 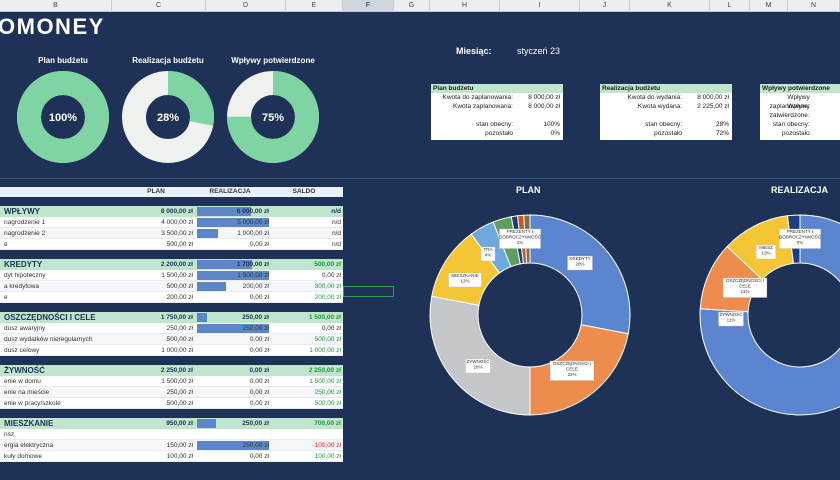 I want to click on box-row-label: Kwota do wydania:, so click(x=654, y=97).